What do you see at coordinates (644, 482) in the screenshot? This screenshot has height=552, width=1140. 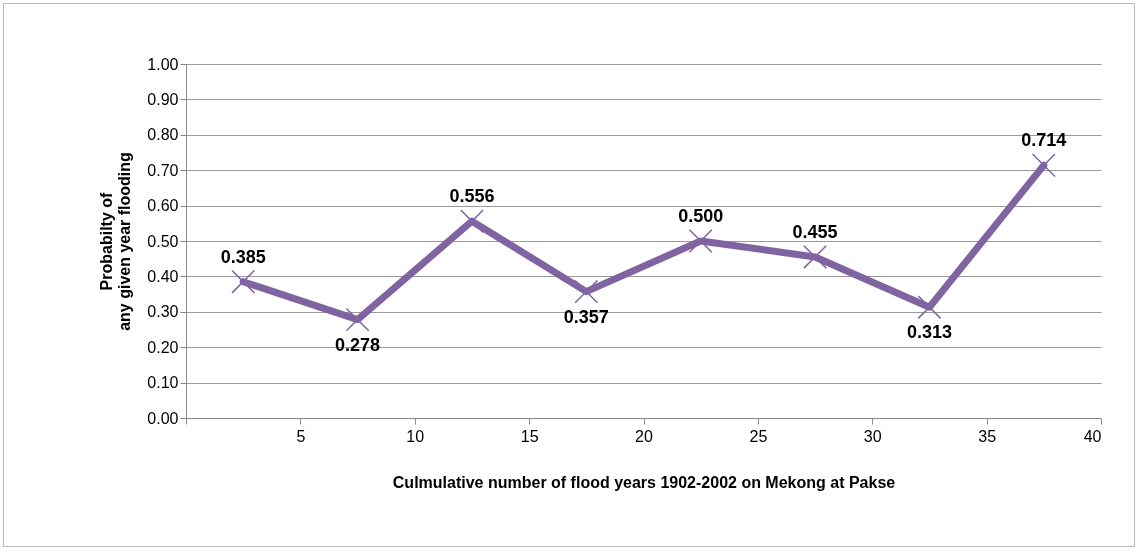 I see `x-axis-title: Culmulative number of flood years 1902-2002 on Mekong at Pakse` at bounding box center [644, 482].